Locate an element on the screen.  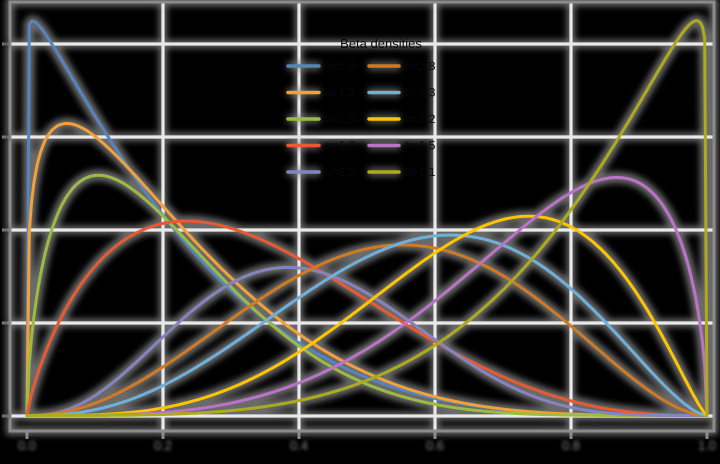
svg-text: a=2.3 is located at coordinates (340, 172).